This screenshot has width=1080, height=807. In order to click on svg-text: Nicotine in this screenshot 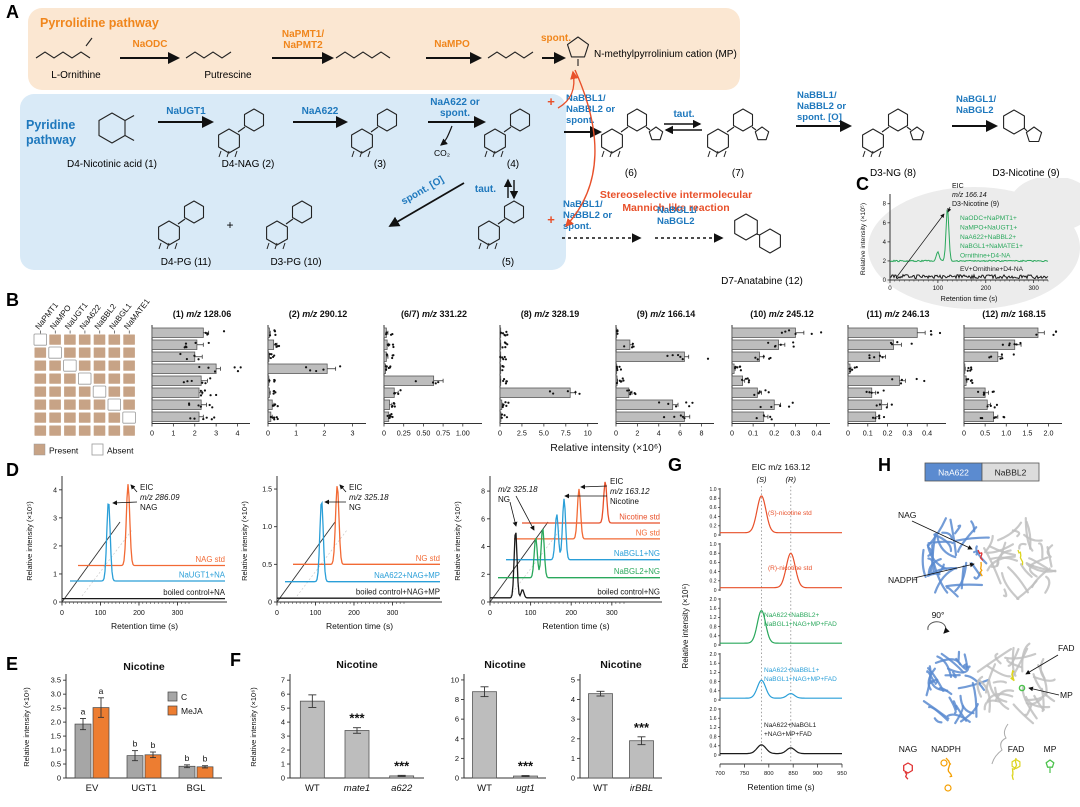, I will do `click(144, 667)`.